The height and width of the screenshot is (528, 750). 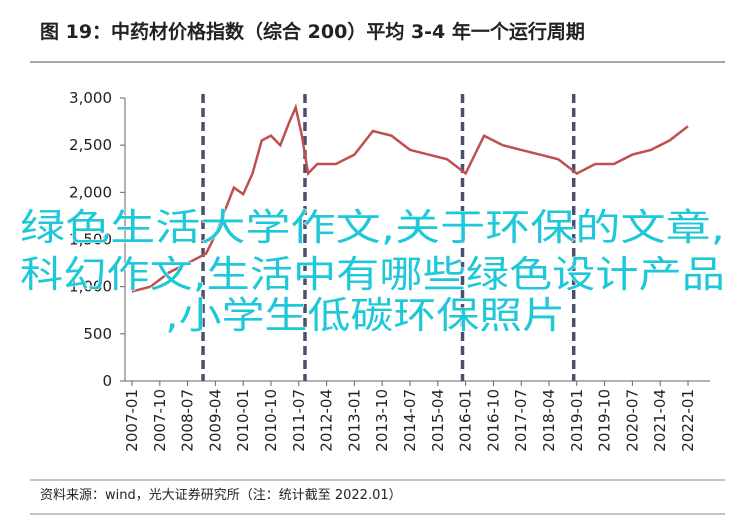 What do you see at coordinates (382, 420) in the screenshot?
I see `x-tick-label: 2013-10` at bounding box center [382, 420].